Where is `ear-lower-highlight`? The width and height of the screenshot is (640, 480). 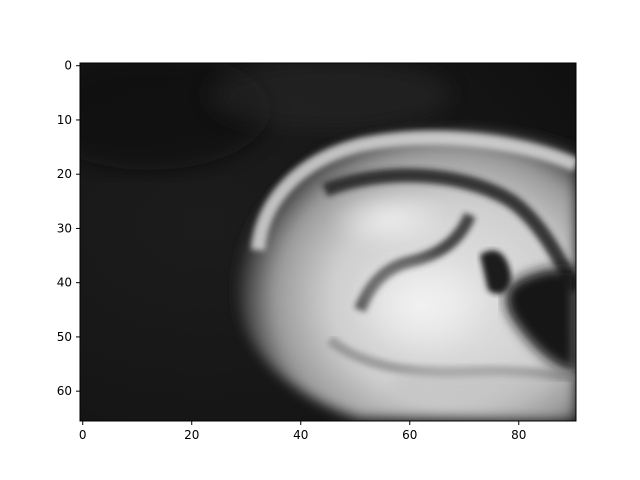 ear-lower-highlight is located at coordinates (470, 385).